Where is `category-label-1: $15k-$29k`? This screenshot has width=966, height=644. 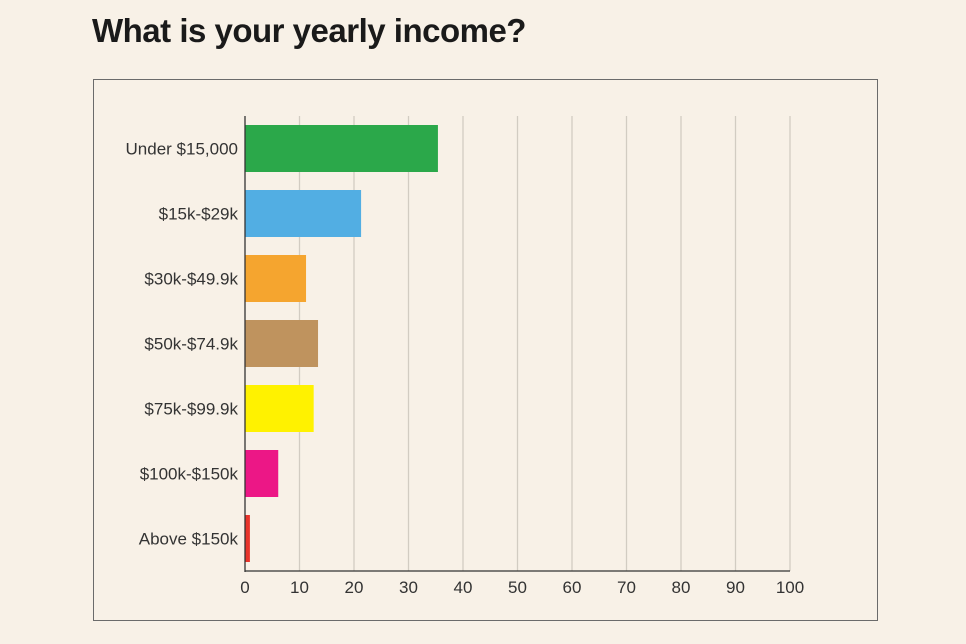 category-label-1: $15k-$29k is located at coordinates (199, 214).